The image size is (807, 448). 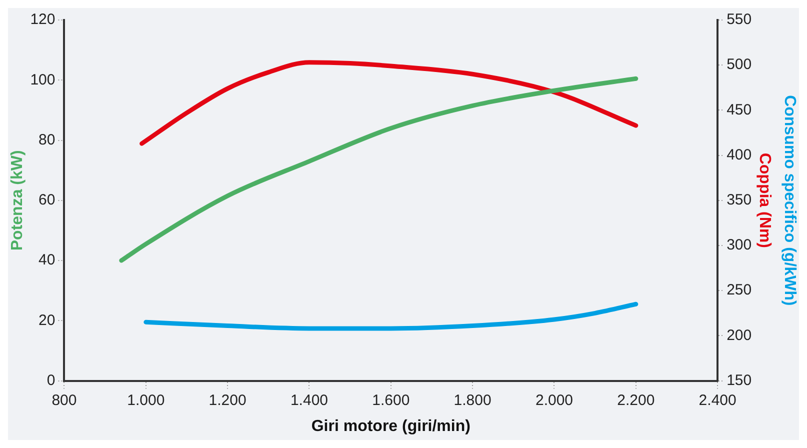 I want to click on x-tick-label: 1.000, so click(x=146, y=400).